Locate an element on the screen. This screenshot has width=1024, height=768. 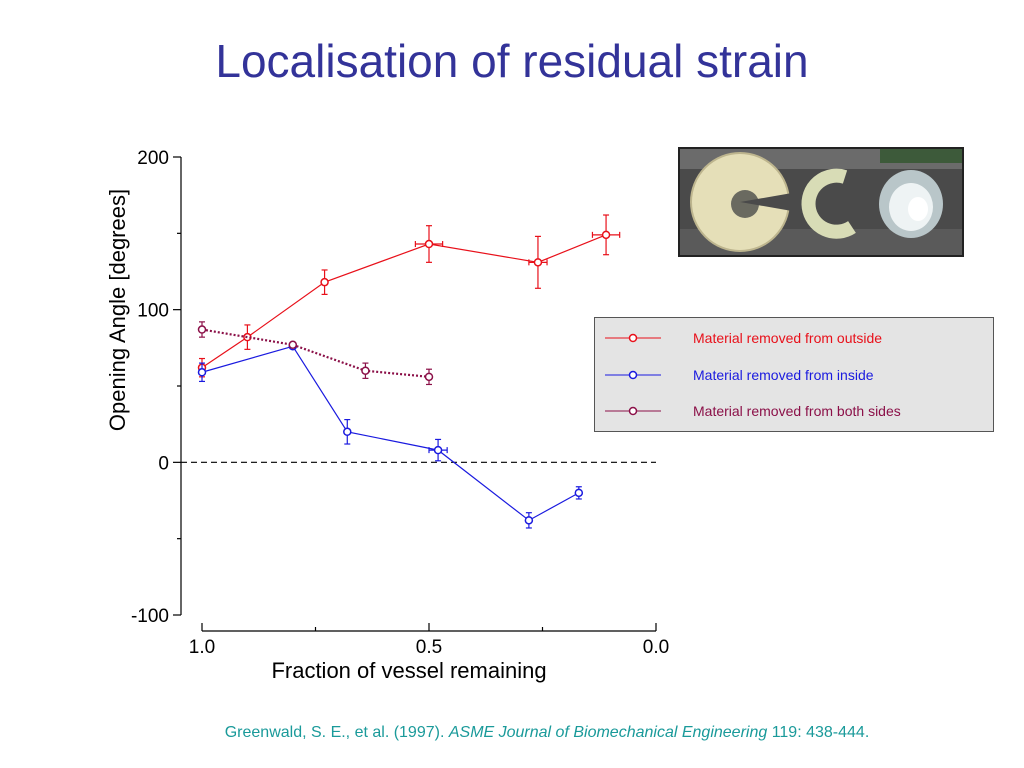
citation-authors: Greenwald, S. E., et al. (1997). is located at coordinates (336, 732).